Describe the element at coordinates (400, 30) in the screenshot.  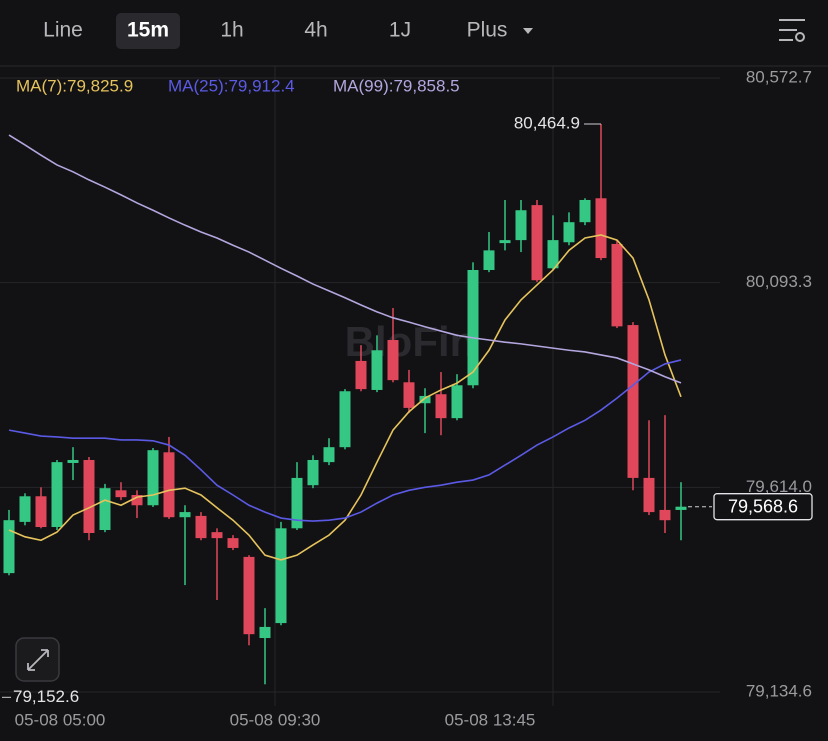
I see `interval-tab: 1J` at that location.